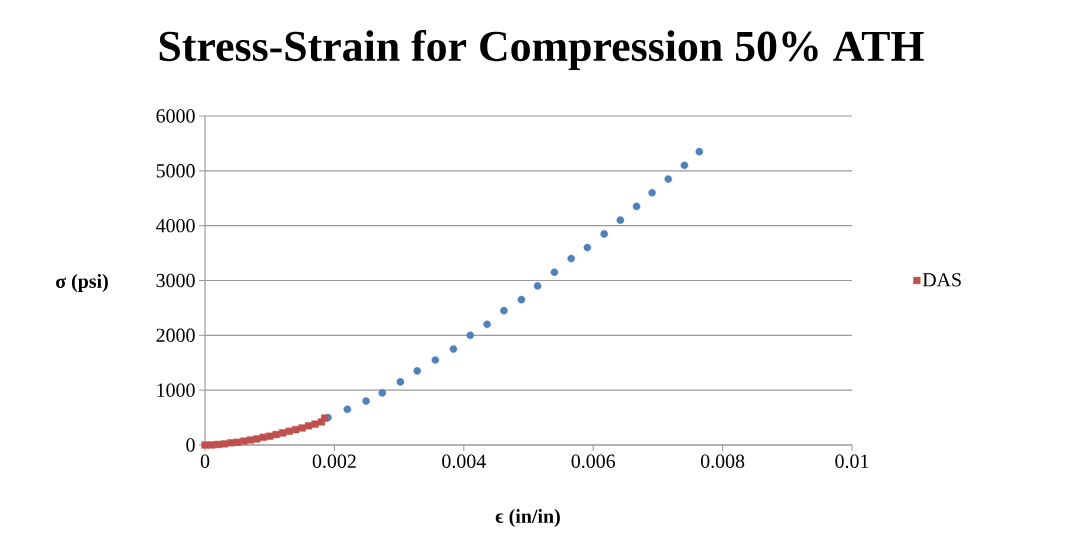  What do you see at coordinates (464, 461) in the screenshot?
I see `x-tick-label: 0.004` at bounding box center [464, 461].